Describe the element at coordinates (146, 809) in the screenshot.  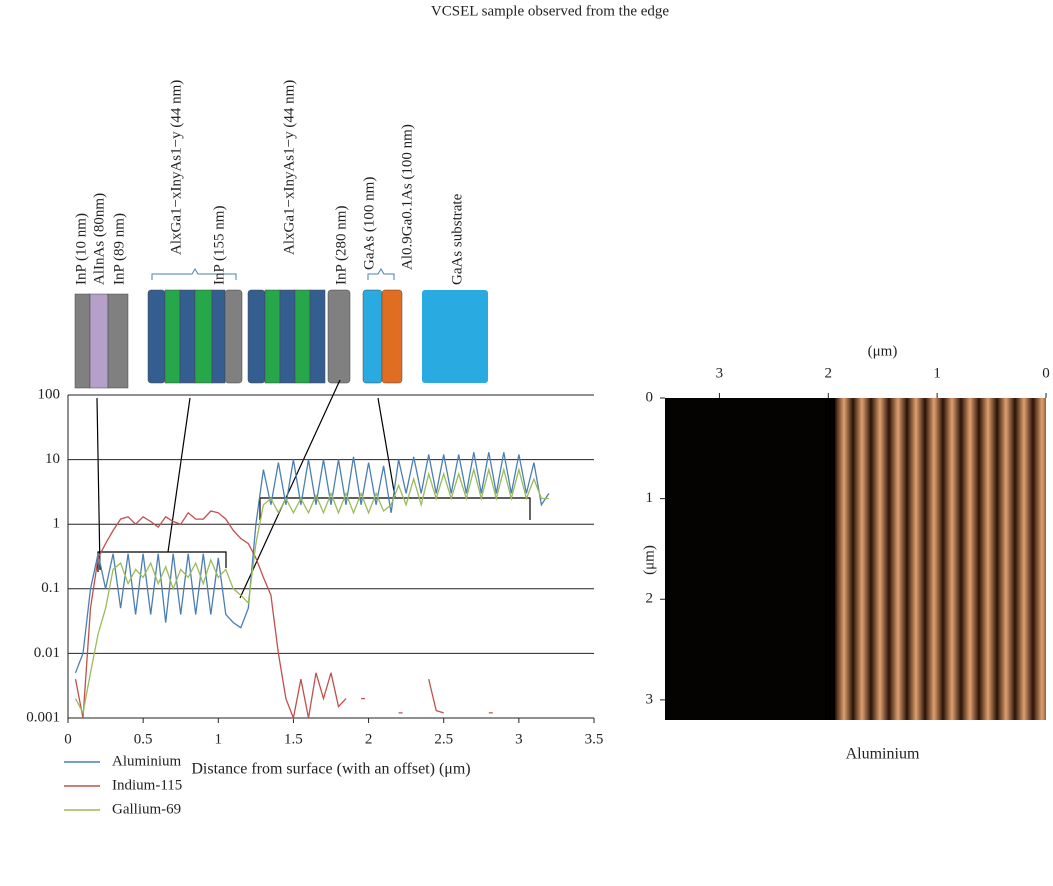
I see `legend-label: Gallium-69` at that location.